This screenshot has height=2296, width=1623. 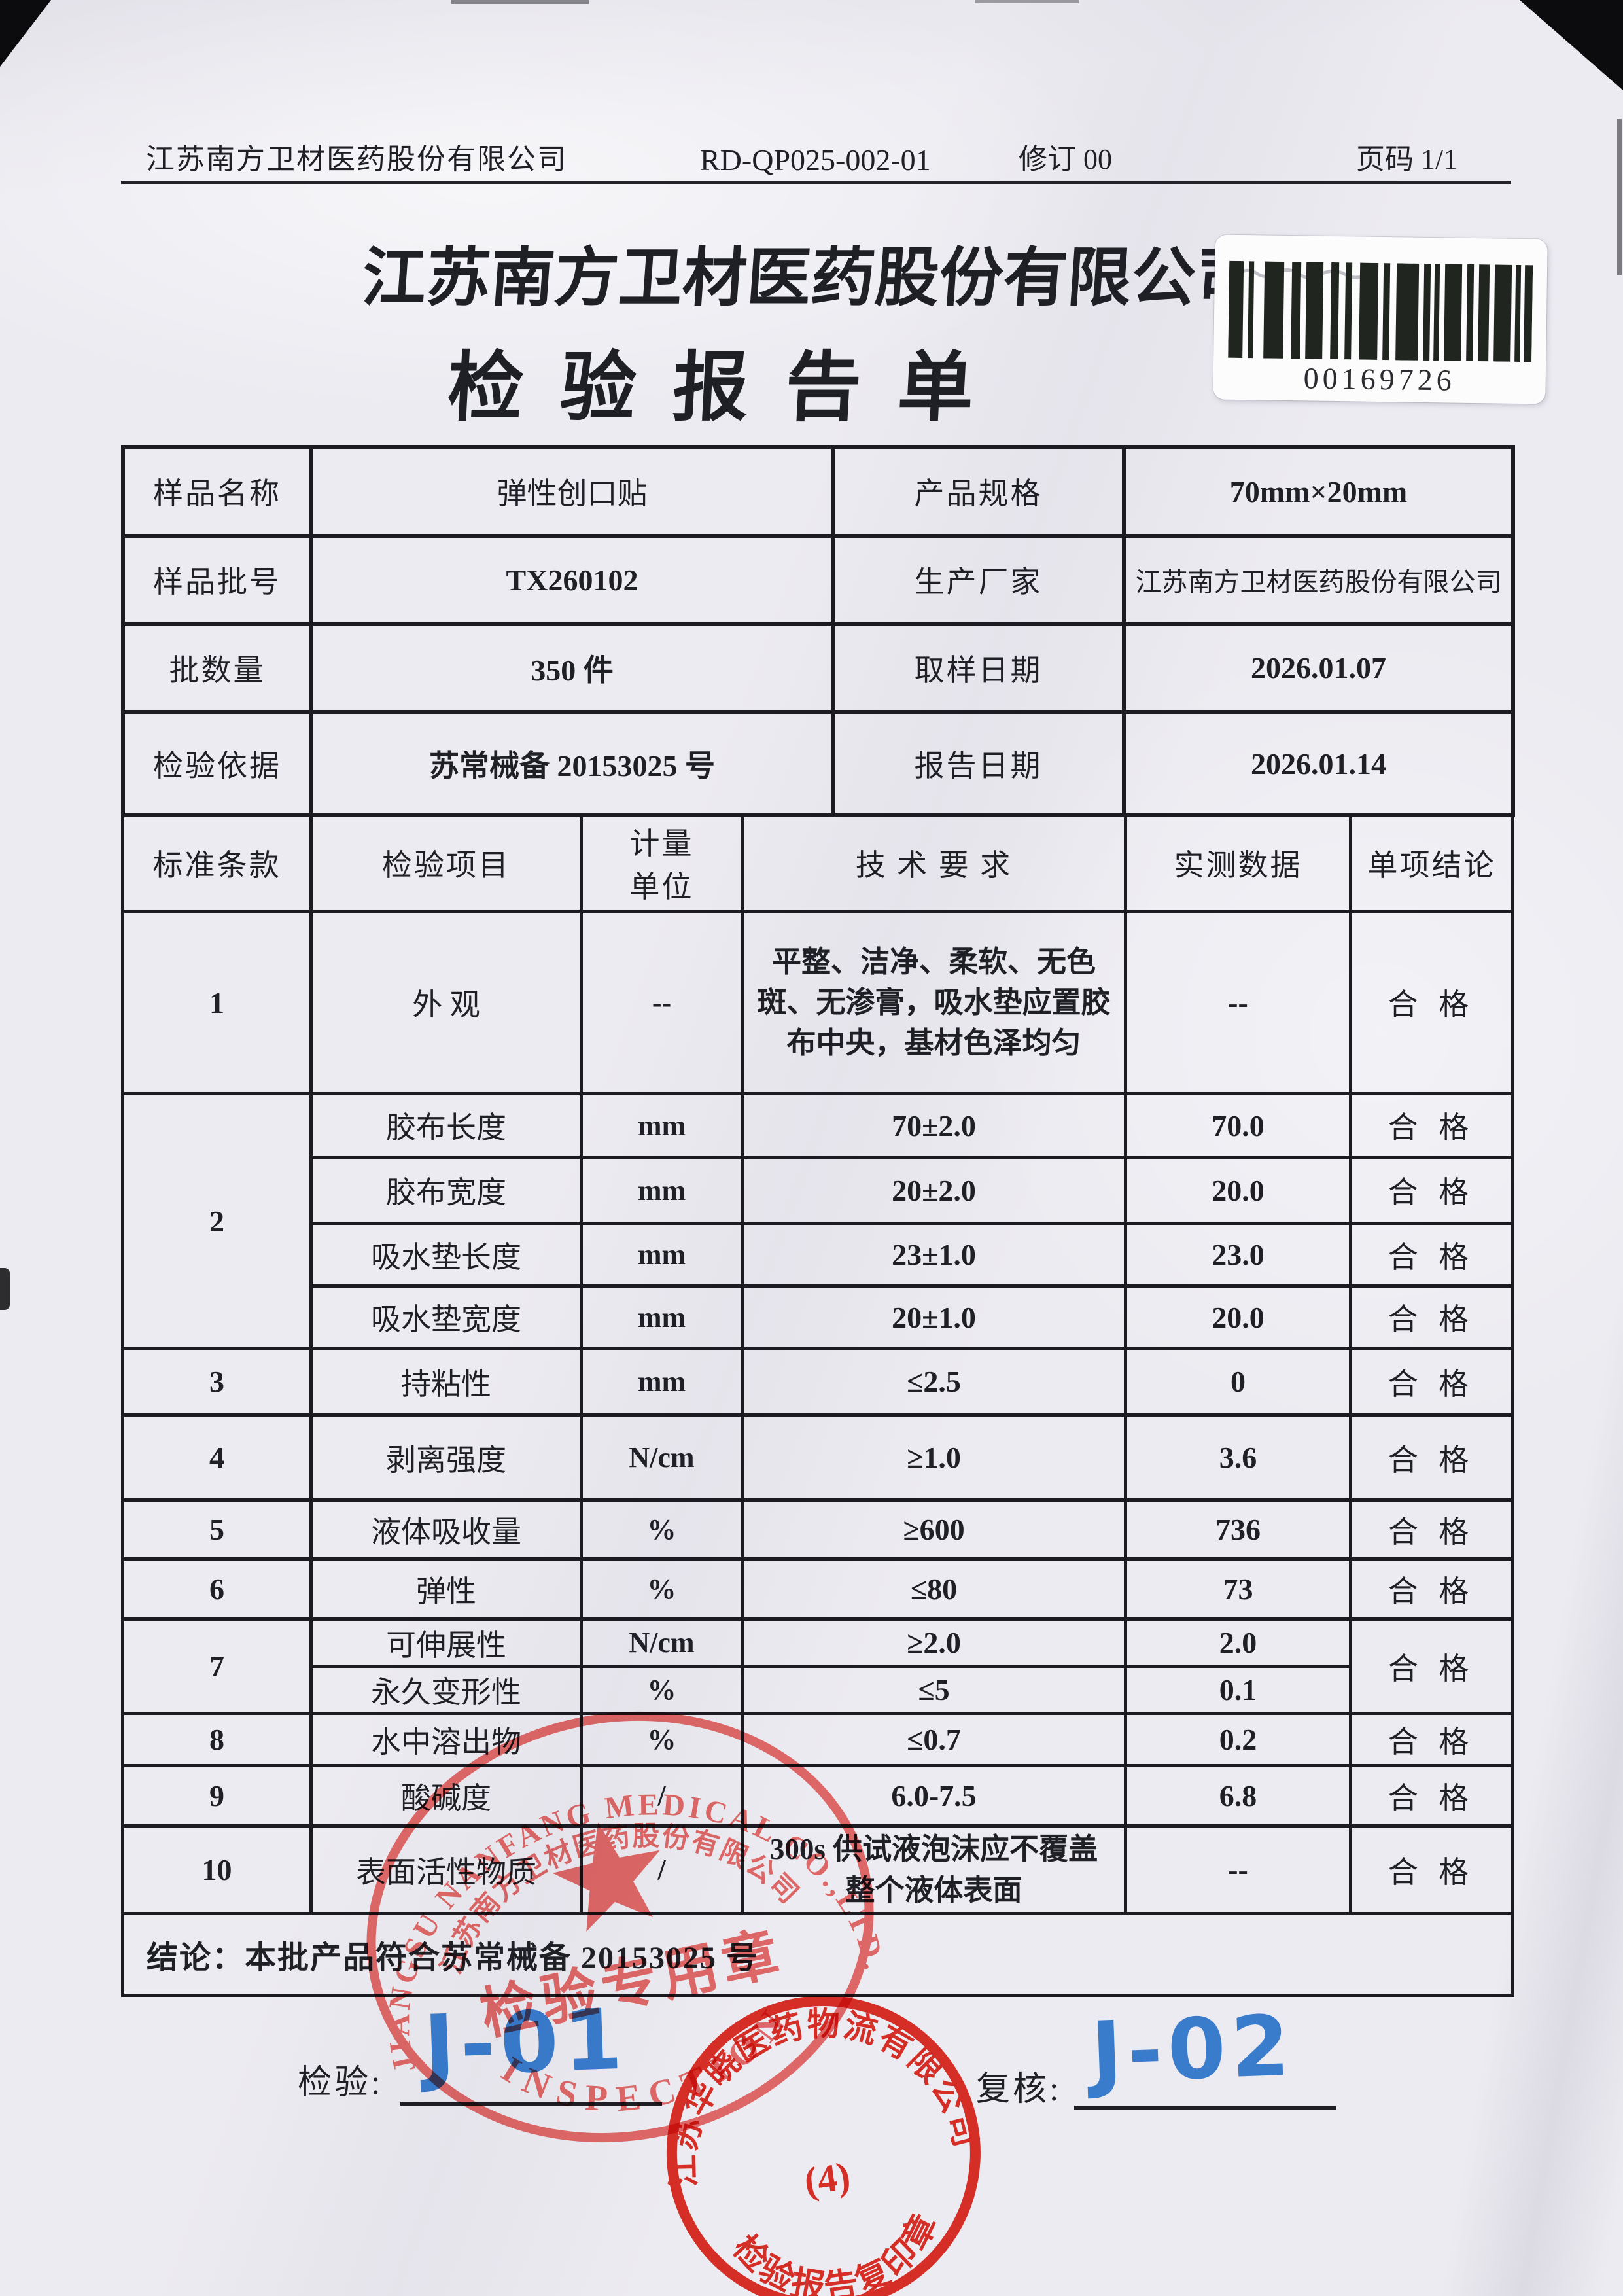 What do you see at coordinates (217, 1589) in the screenshot?
I see `clause-cell: 6` at bounding box center [217, 1589].